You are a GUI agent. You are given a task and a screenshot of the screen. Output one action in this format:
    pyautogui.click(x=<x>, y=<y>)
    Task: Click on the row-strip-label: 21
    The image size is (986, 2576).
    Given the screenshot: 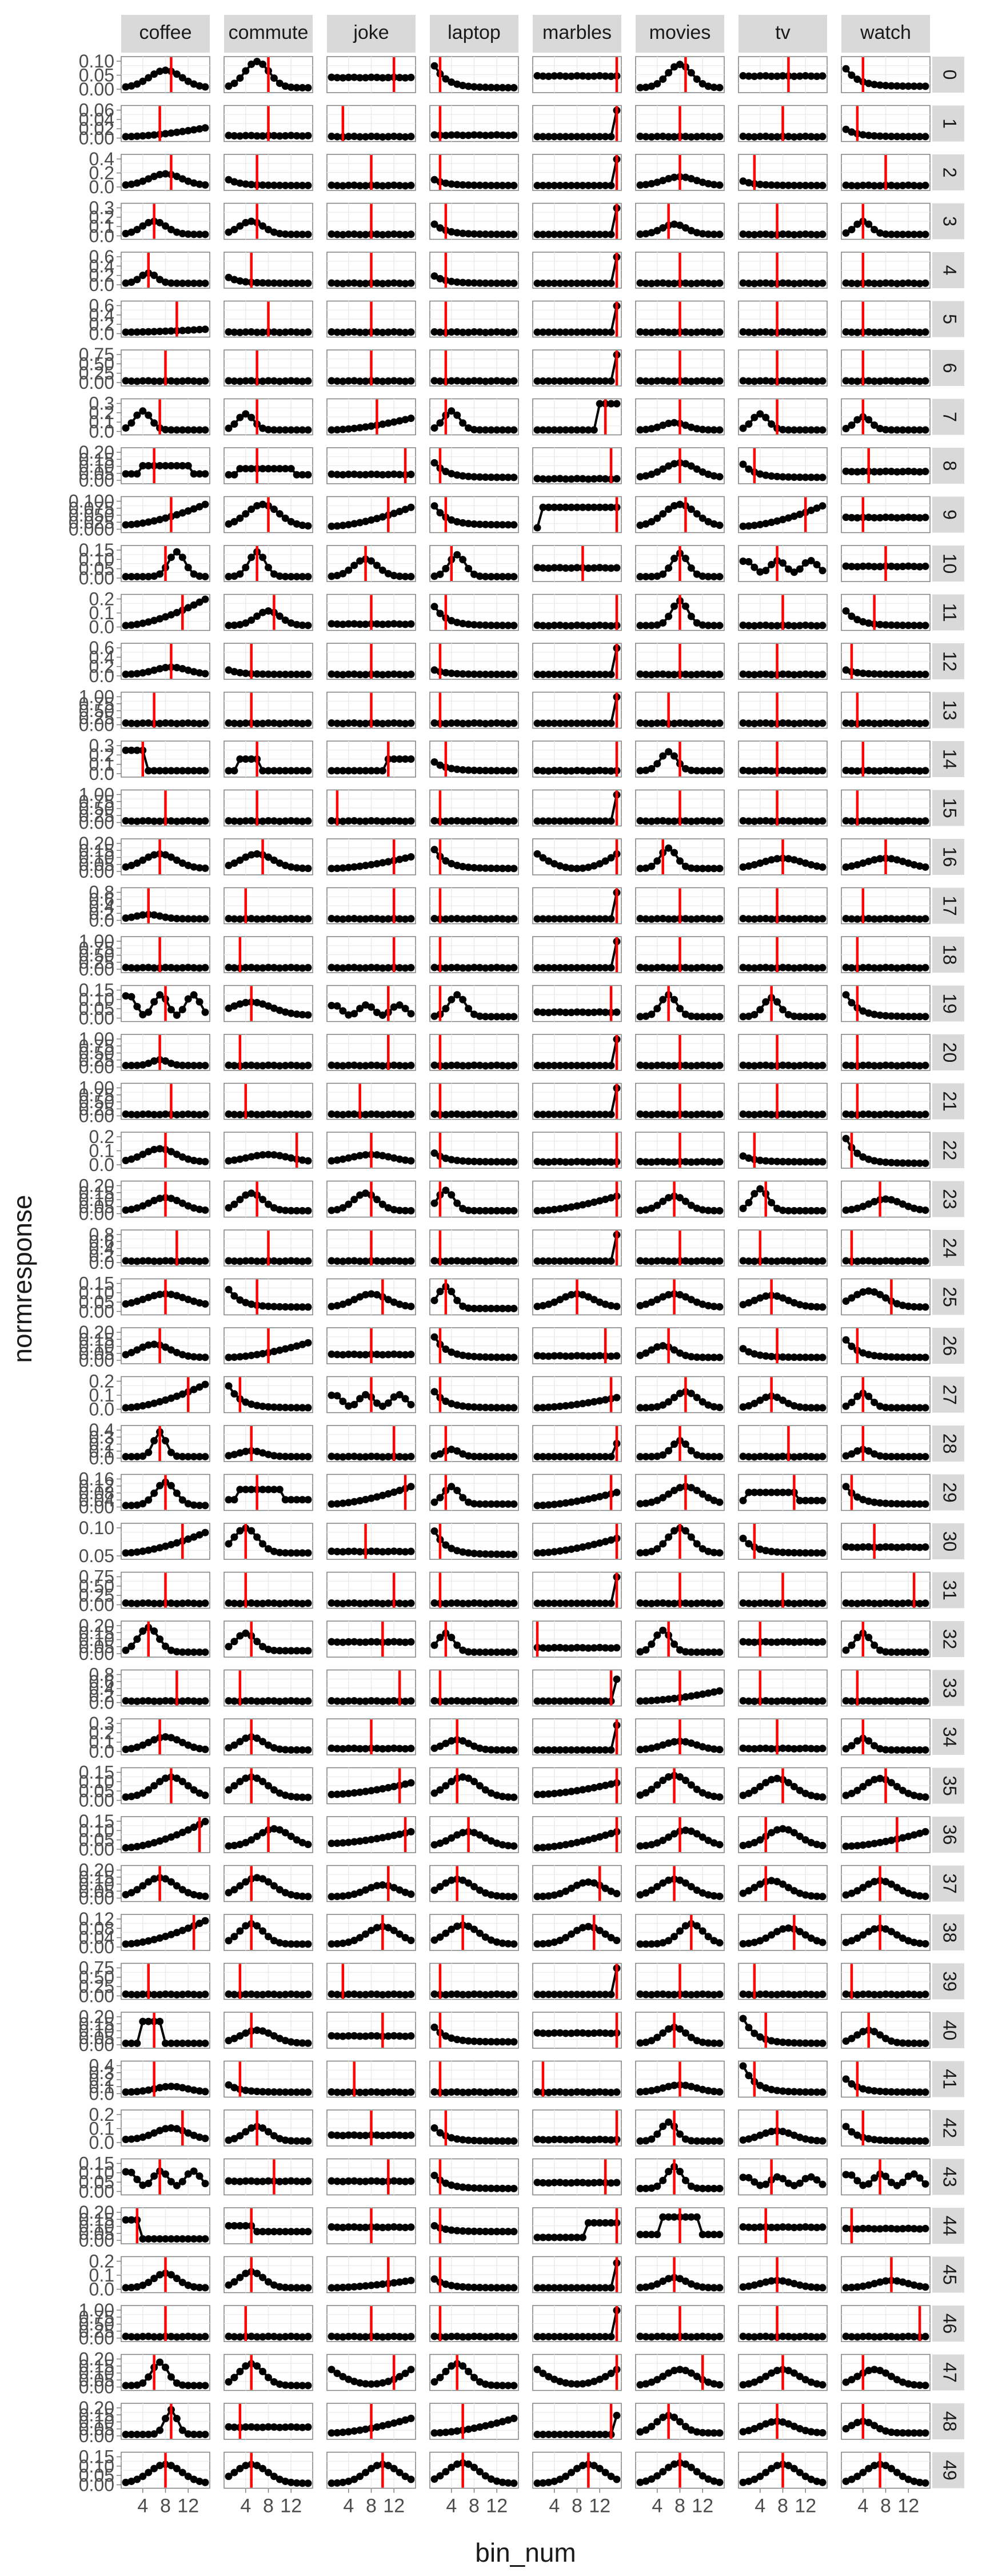 What is the action you would take?
    pyautogui.click(x=950, y=1101)
    